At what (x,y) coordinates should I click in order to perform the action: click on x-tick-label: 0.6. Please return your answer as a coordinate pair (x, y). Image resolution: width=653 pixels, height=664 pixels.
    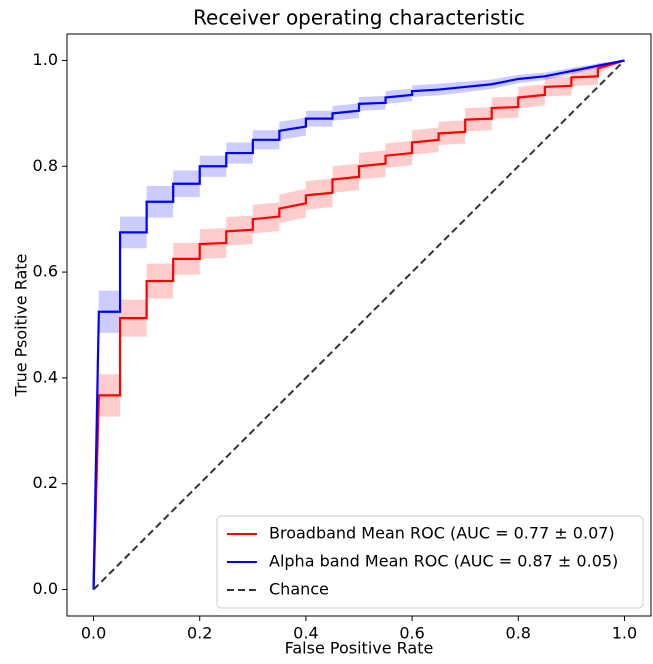
    Looking at the image, I should click on (411, 633).